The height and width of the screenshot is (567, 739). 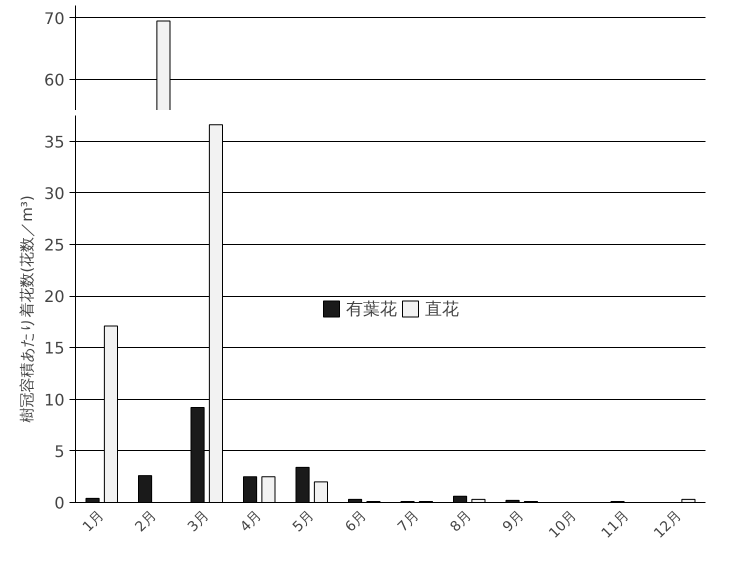 I want to click on y-tick-label: 35, so click(x=54, y=142).